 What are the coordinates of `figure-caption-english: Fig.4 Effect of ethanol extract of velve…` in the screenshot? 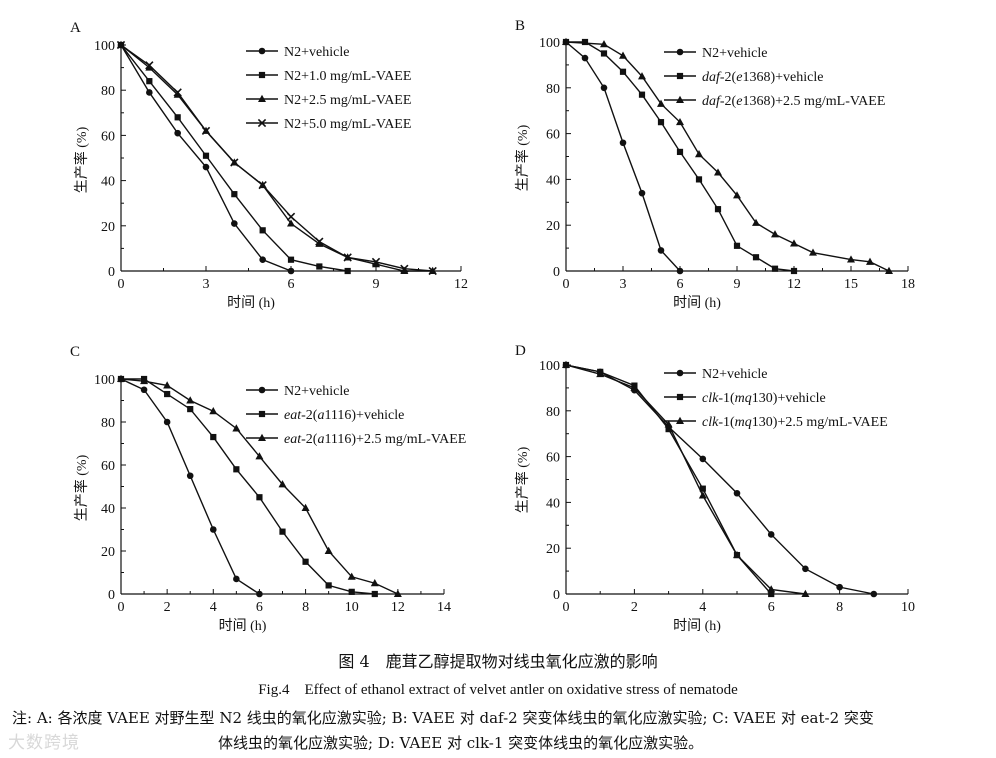 It's located at (498, 690).